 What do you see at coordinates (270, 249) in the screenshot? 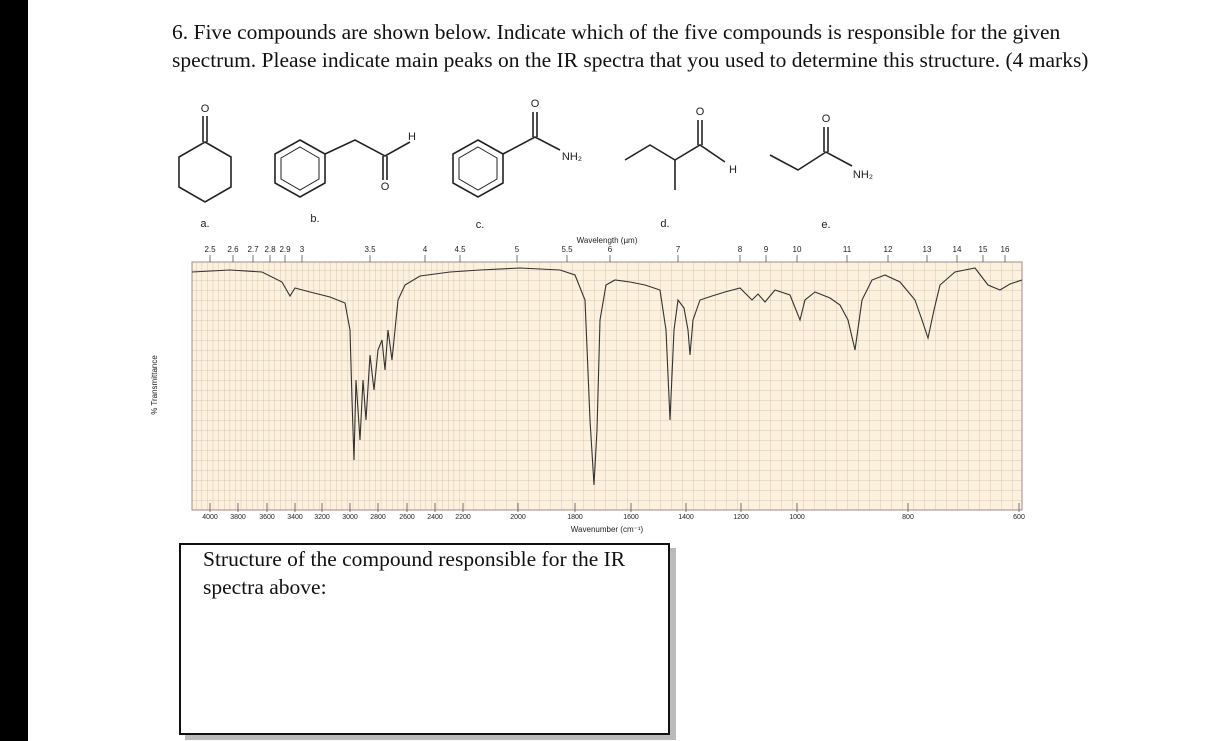
I see `wavelength-tick-label: 2.8` at bounding box center [270, 249].